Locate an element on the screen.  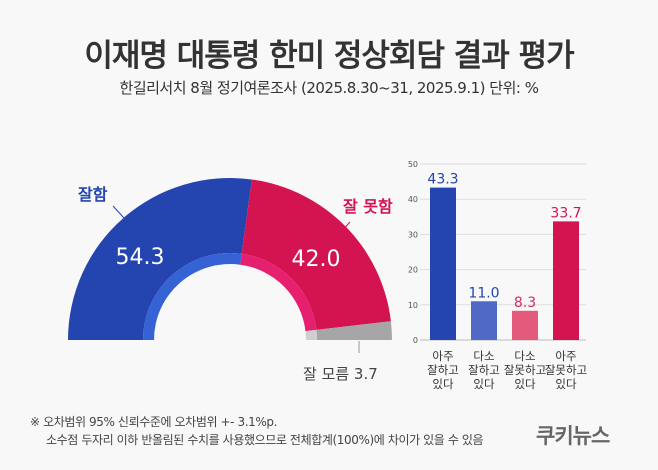
x-tick-label-1-2: 있다 is located at coordinates (484, 384).